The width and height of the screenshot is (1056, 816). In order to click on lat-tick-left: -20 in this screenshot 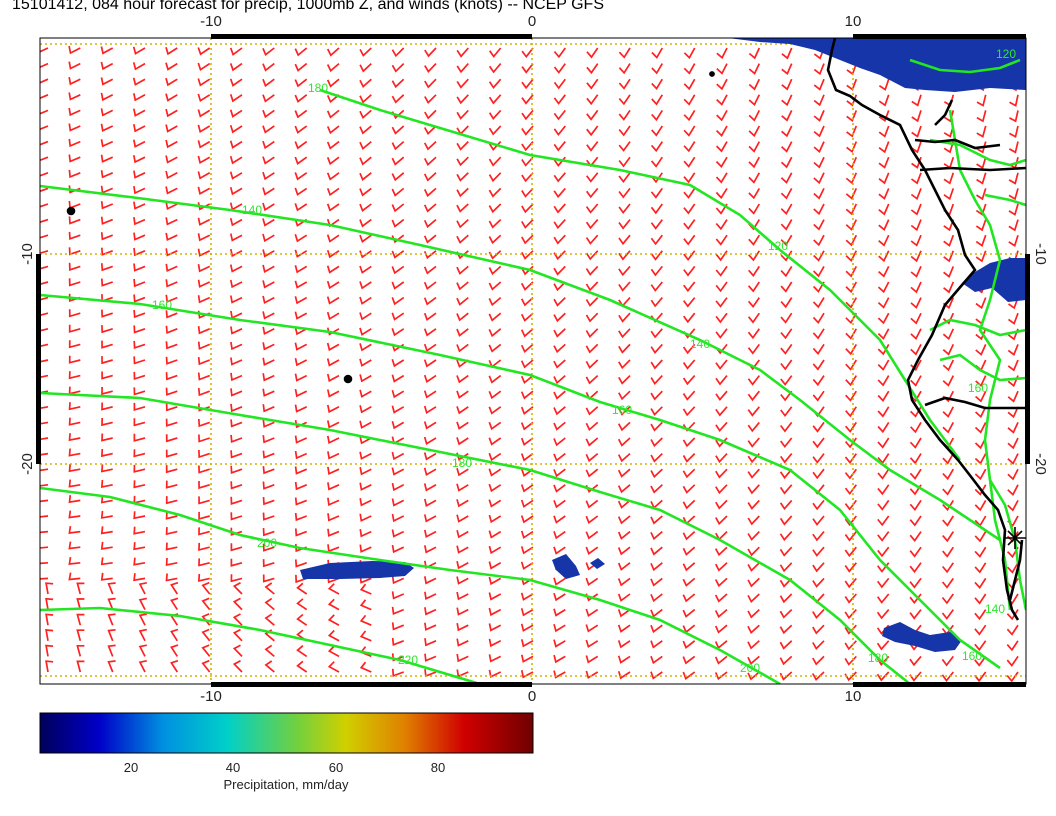, I will do `click(27, 464)`.